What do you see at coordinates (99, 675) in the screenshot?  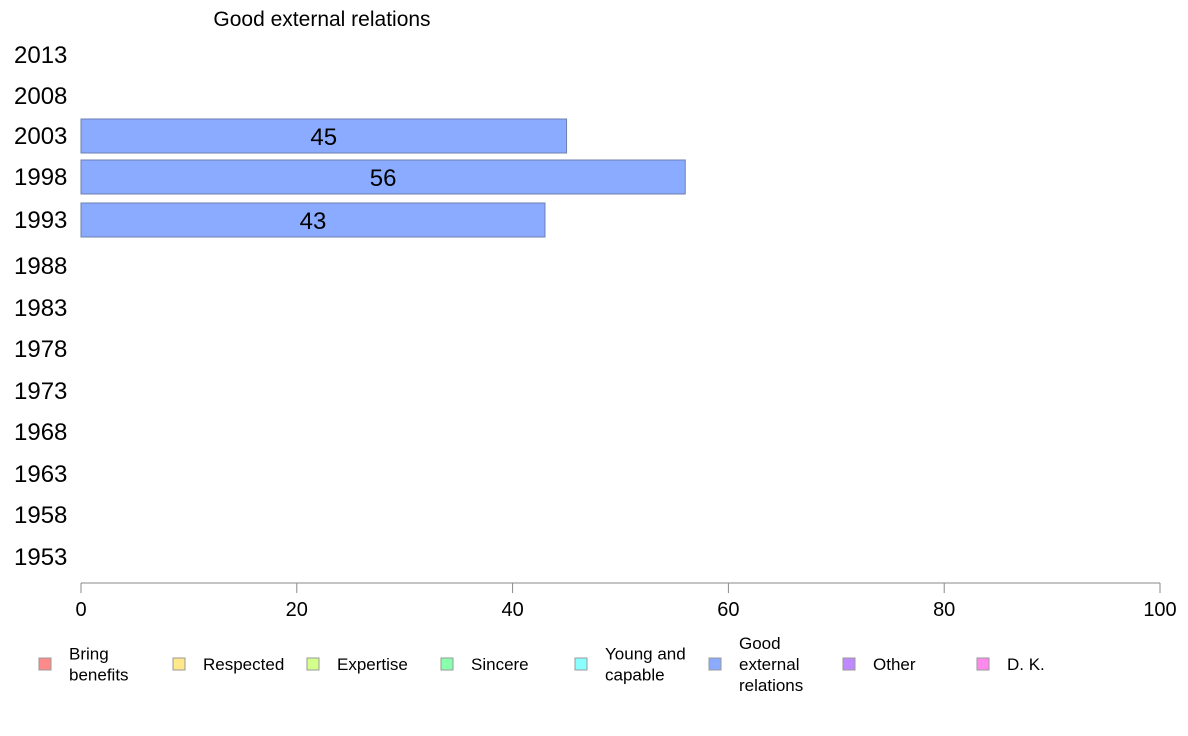 I see `legend-label: benefits` at bounding box center [99, 675].